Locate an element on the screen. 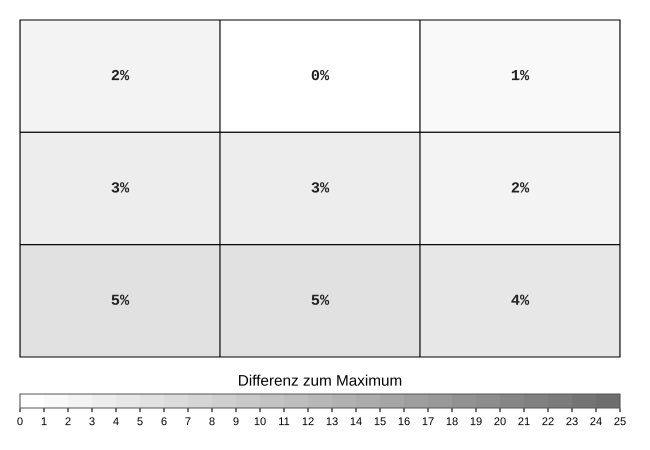 Image resolution: width=650 pixels, height=450 pixels. color-bar-label: 14 is located at coordinates (356, 421).